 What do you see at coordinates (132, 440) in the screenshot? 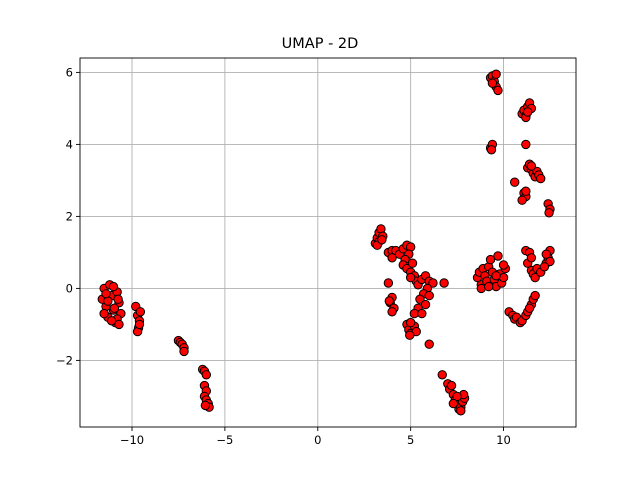
I see `x-tick-label: −10` at bounding box center [132, 440].